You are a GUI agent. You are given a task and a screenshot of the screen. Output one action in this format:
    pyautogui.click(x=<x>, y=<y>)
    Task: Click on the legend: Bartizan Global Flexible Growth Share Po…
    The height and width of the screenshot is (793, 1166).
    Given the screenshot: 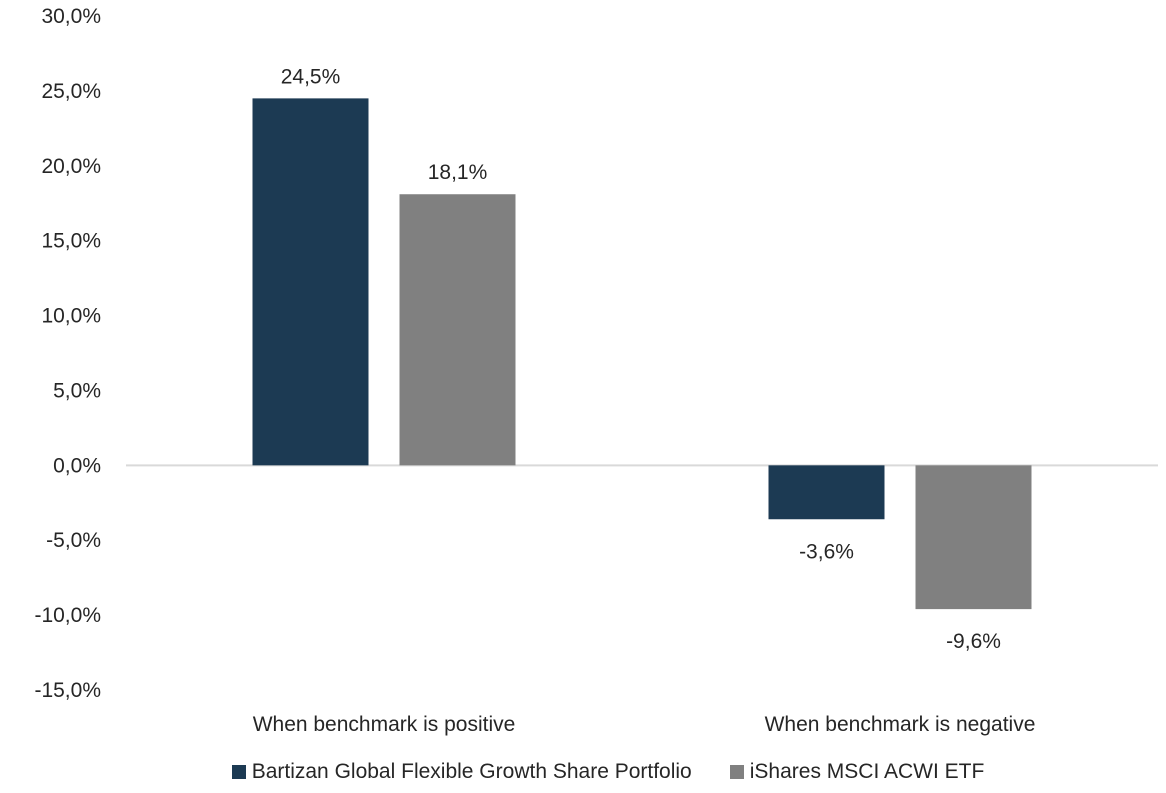 What is the action you would take?
    pyautogui.click(x=583, y=772)
    